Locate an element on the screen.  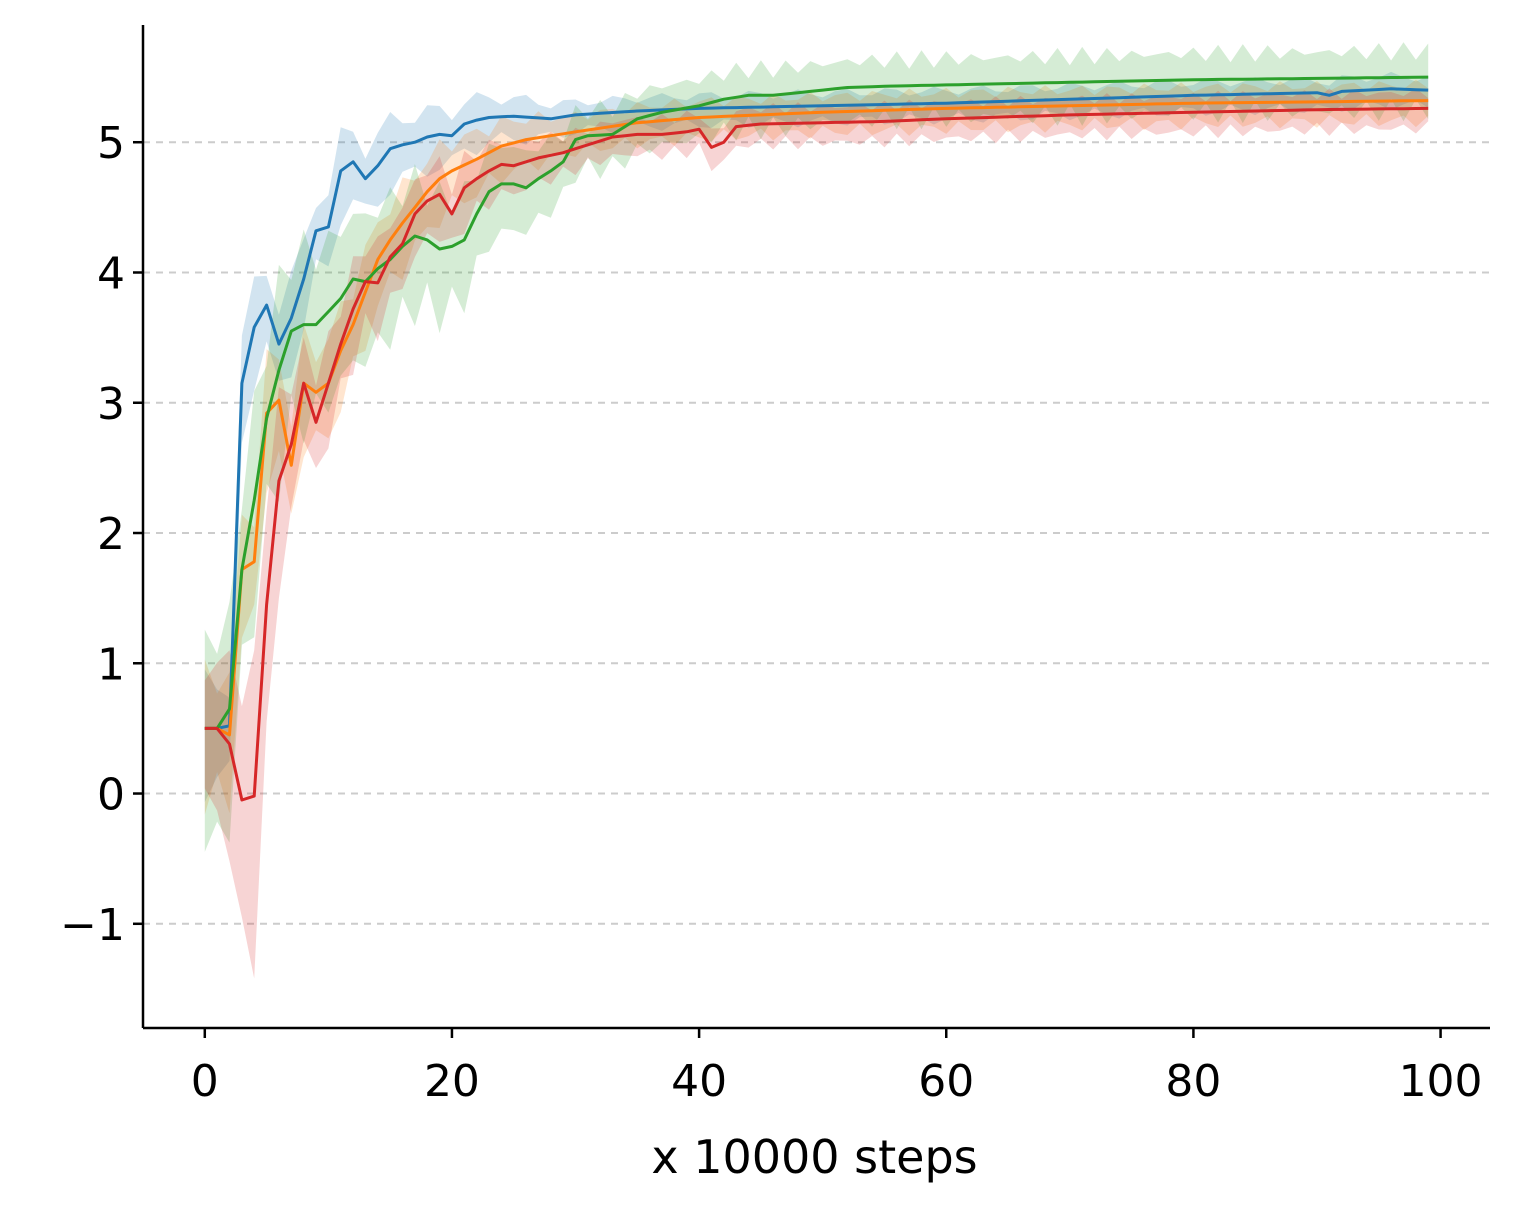
x-tick-label: 60 is located at coordinates (946, 1081).